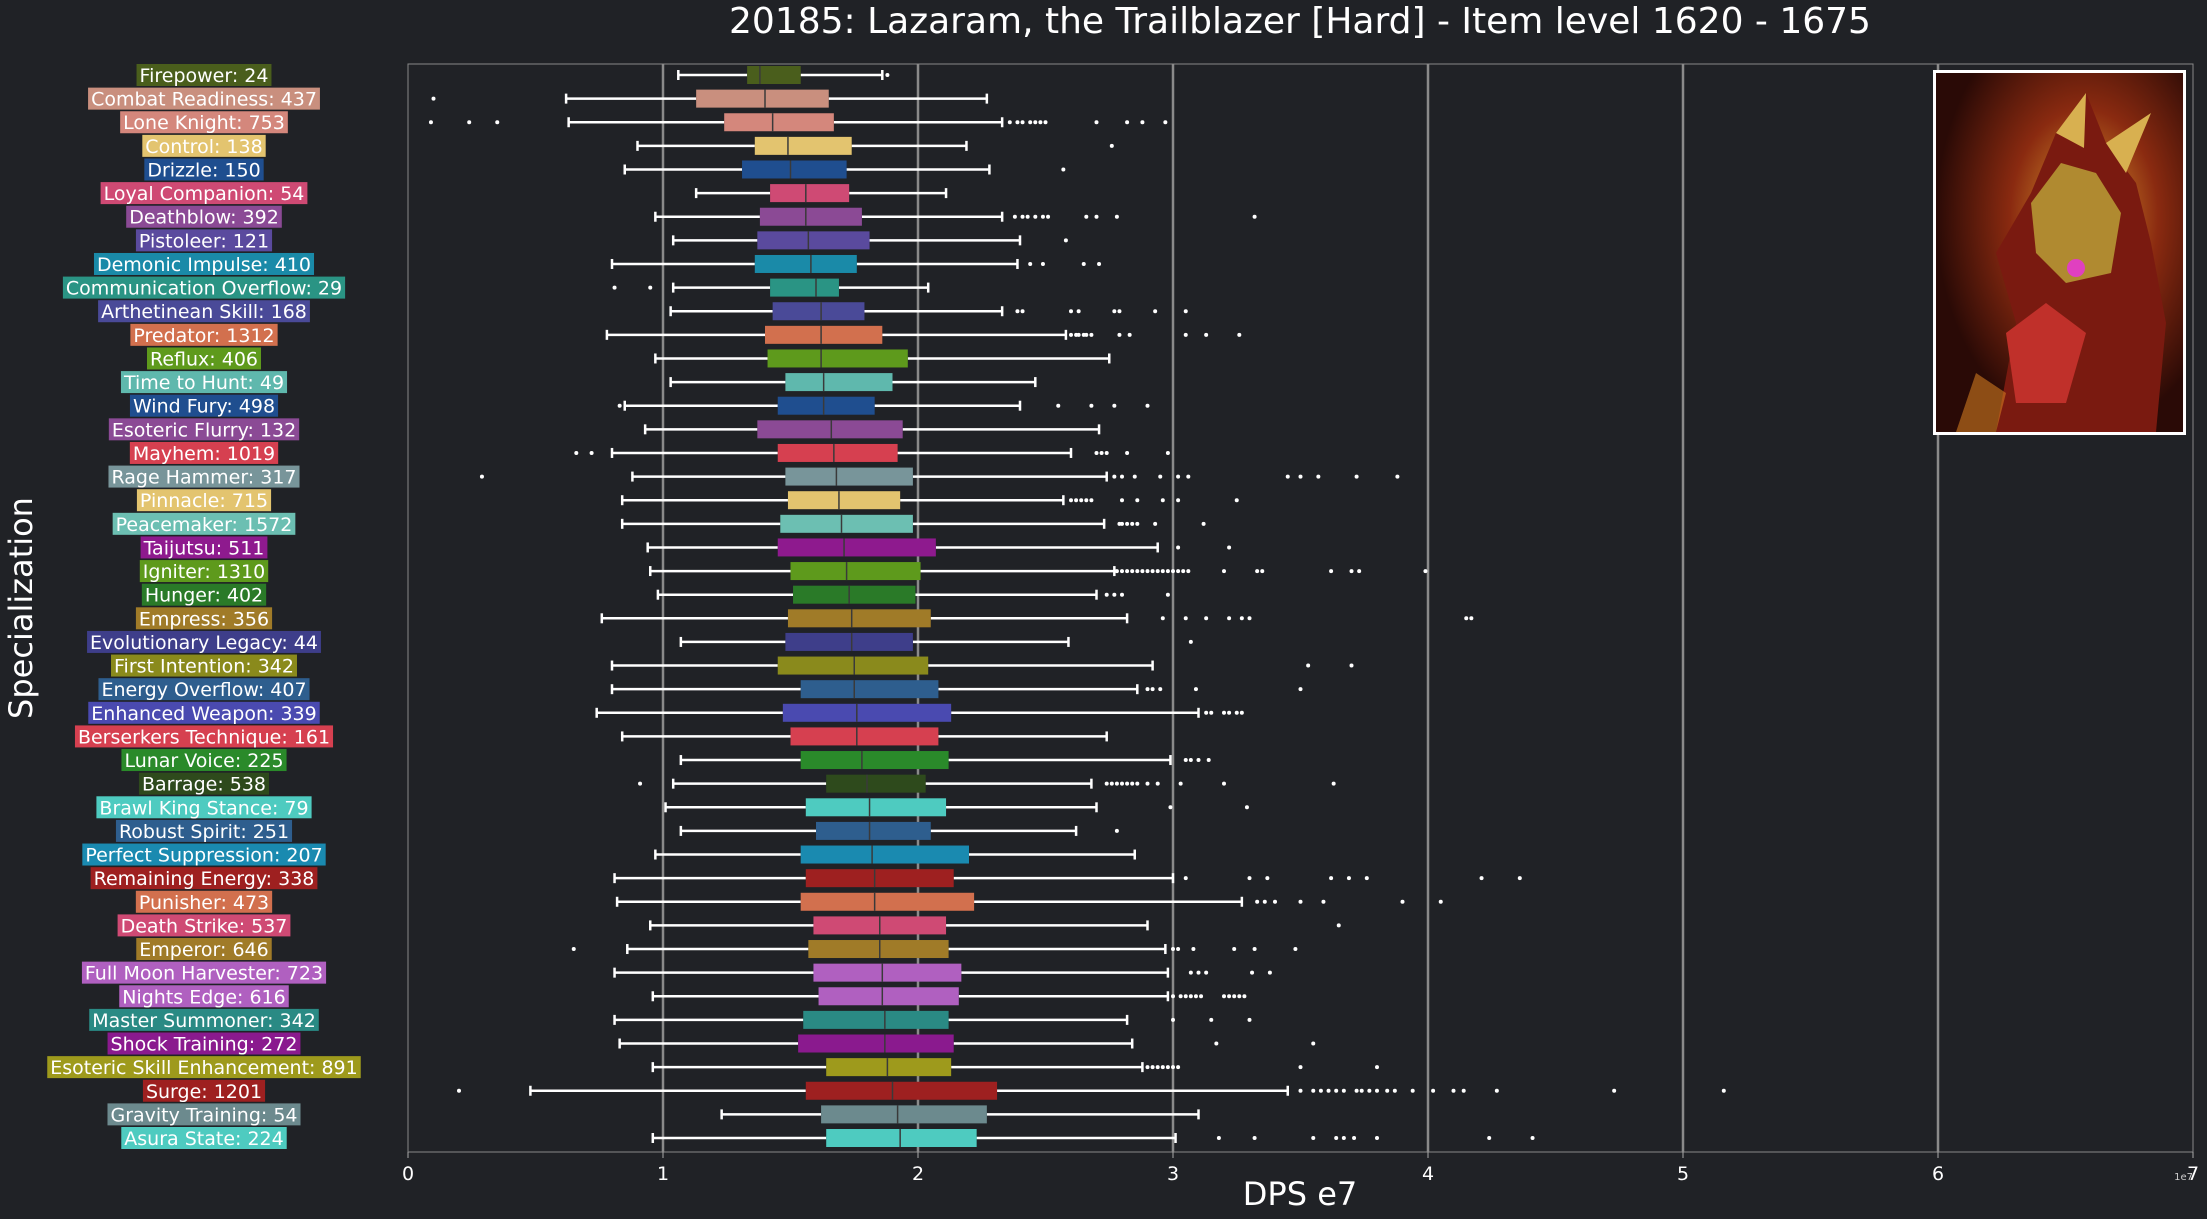 This screenshot has width=2207, height=1219. I want to click on label-text: Deathblow: 392, so click(204, 218).